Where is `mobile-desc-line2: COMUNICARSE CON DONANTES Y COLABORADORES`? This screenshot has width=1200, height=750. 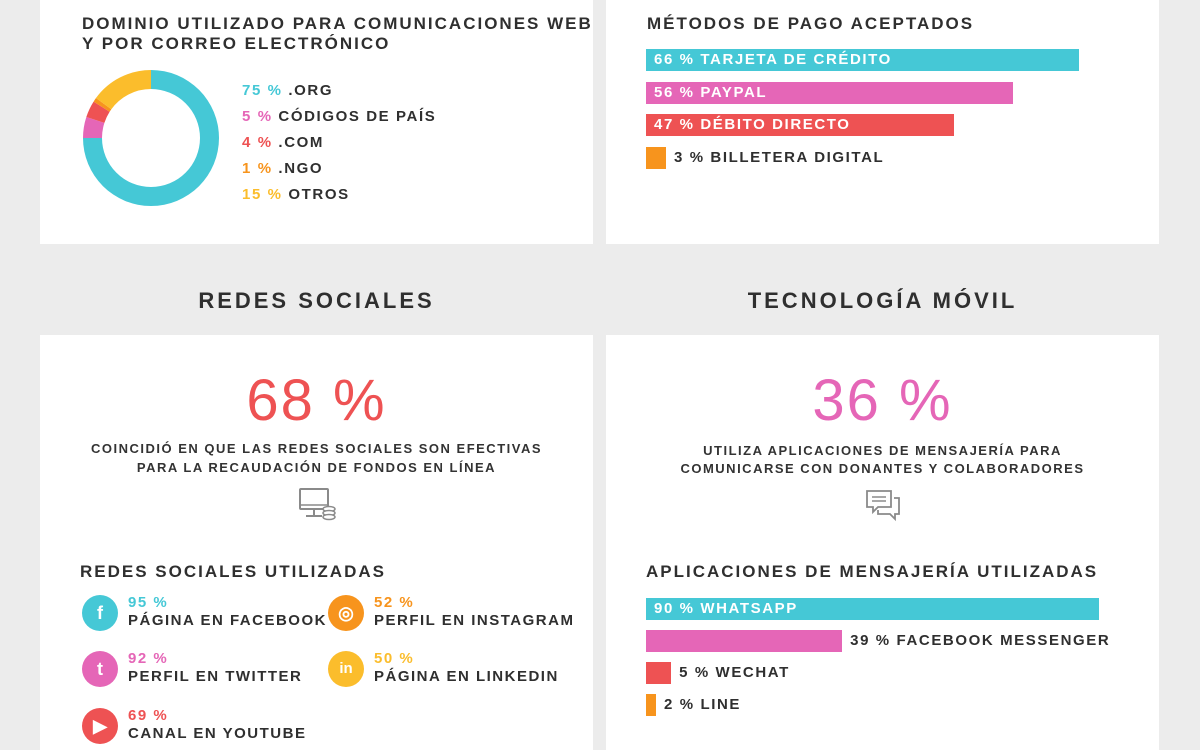 mobile-desc-line2: COMUNICARSE CON DONANTES Y COLABORADORES is located at coordinates (882, 468).